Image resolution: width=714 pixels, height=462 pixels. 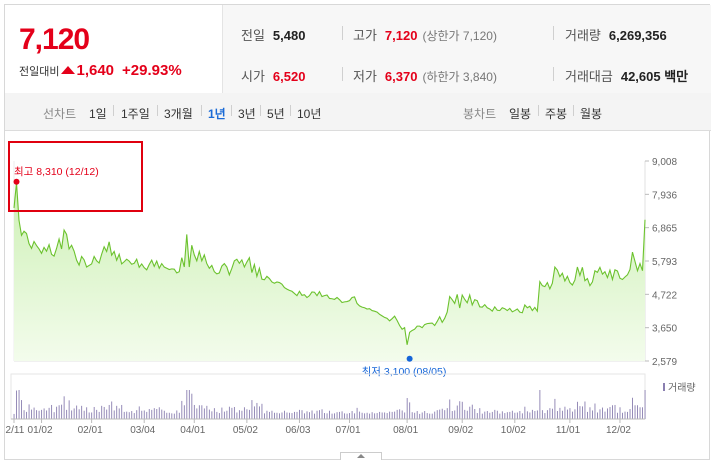 What do you see at coordinates (98, 114) in the screenshot?
I see `period-1d: 1일` at bounding box center [98, 114].